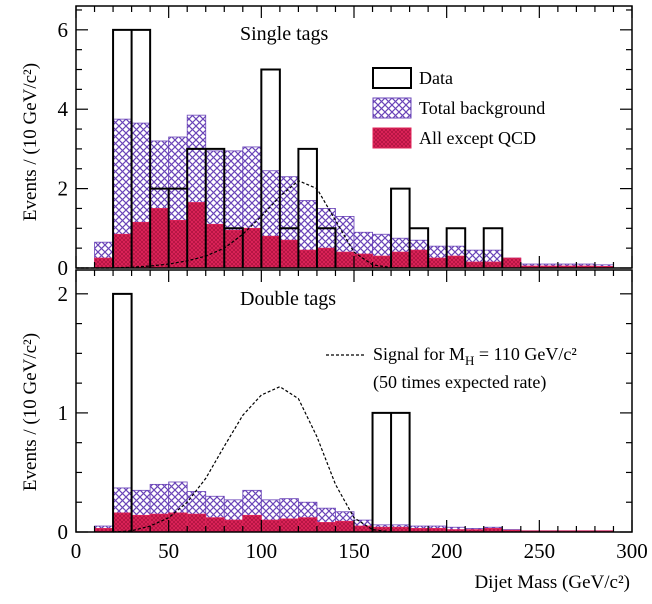 This screenshot has width=652, height=604. I want to click on x-tick-label: 150, so click(354, 551).